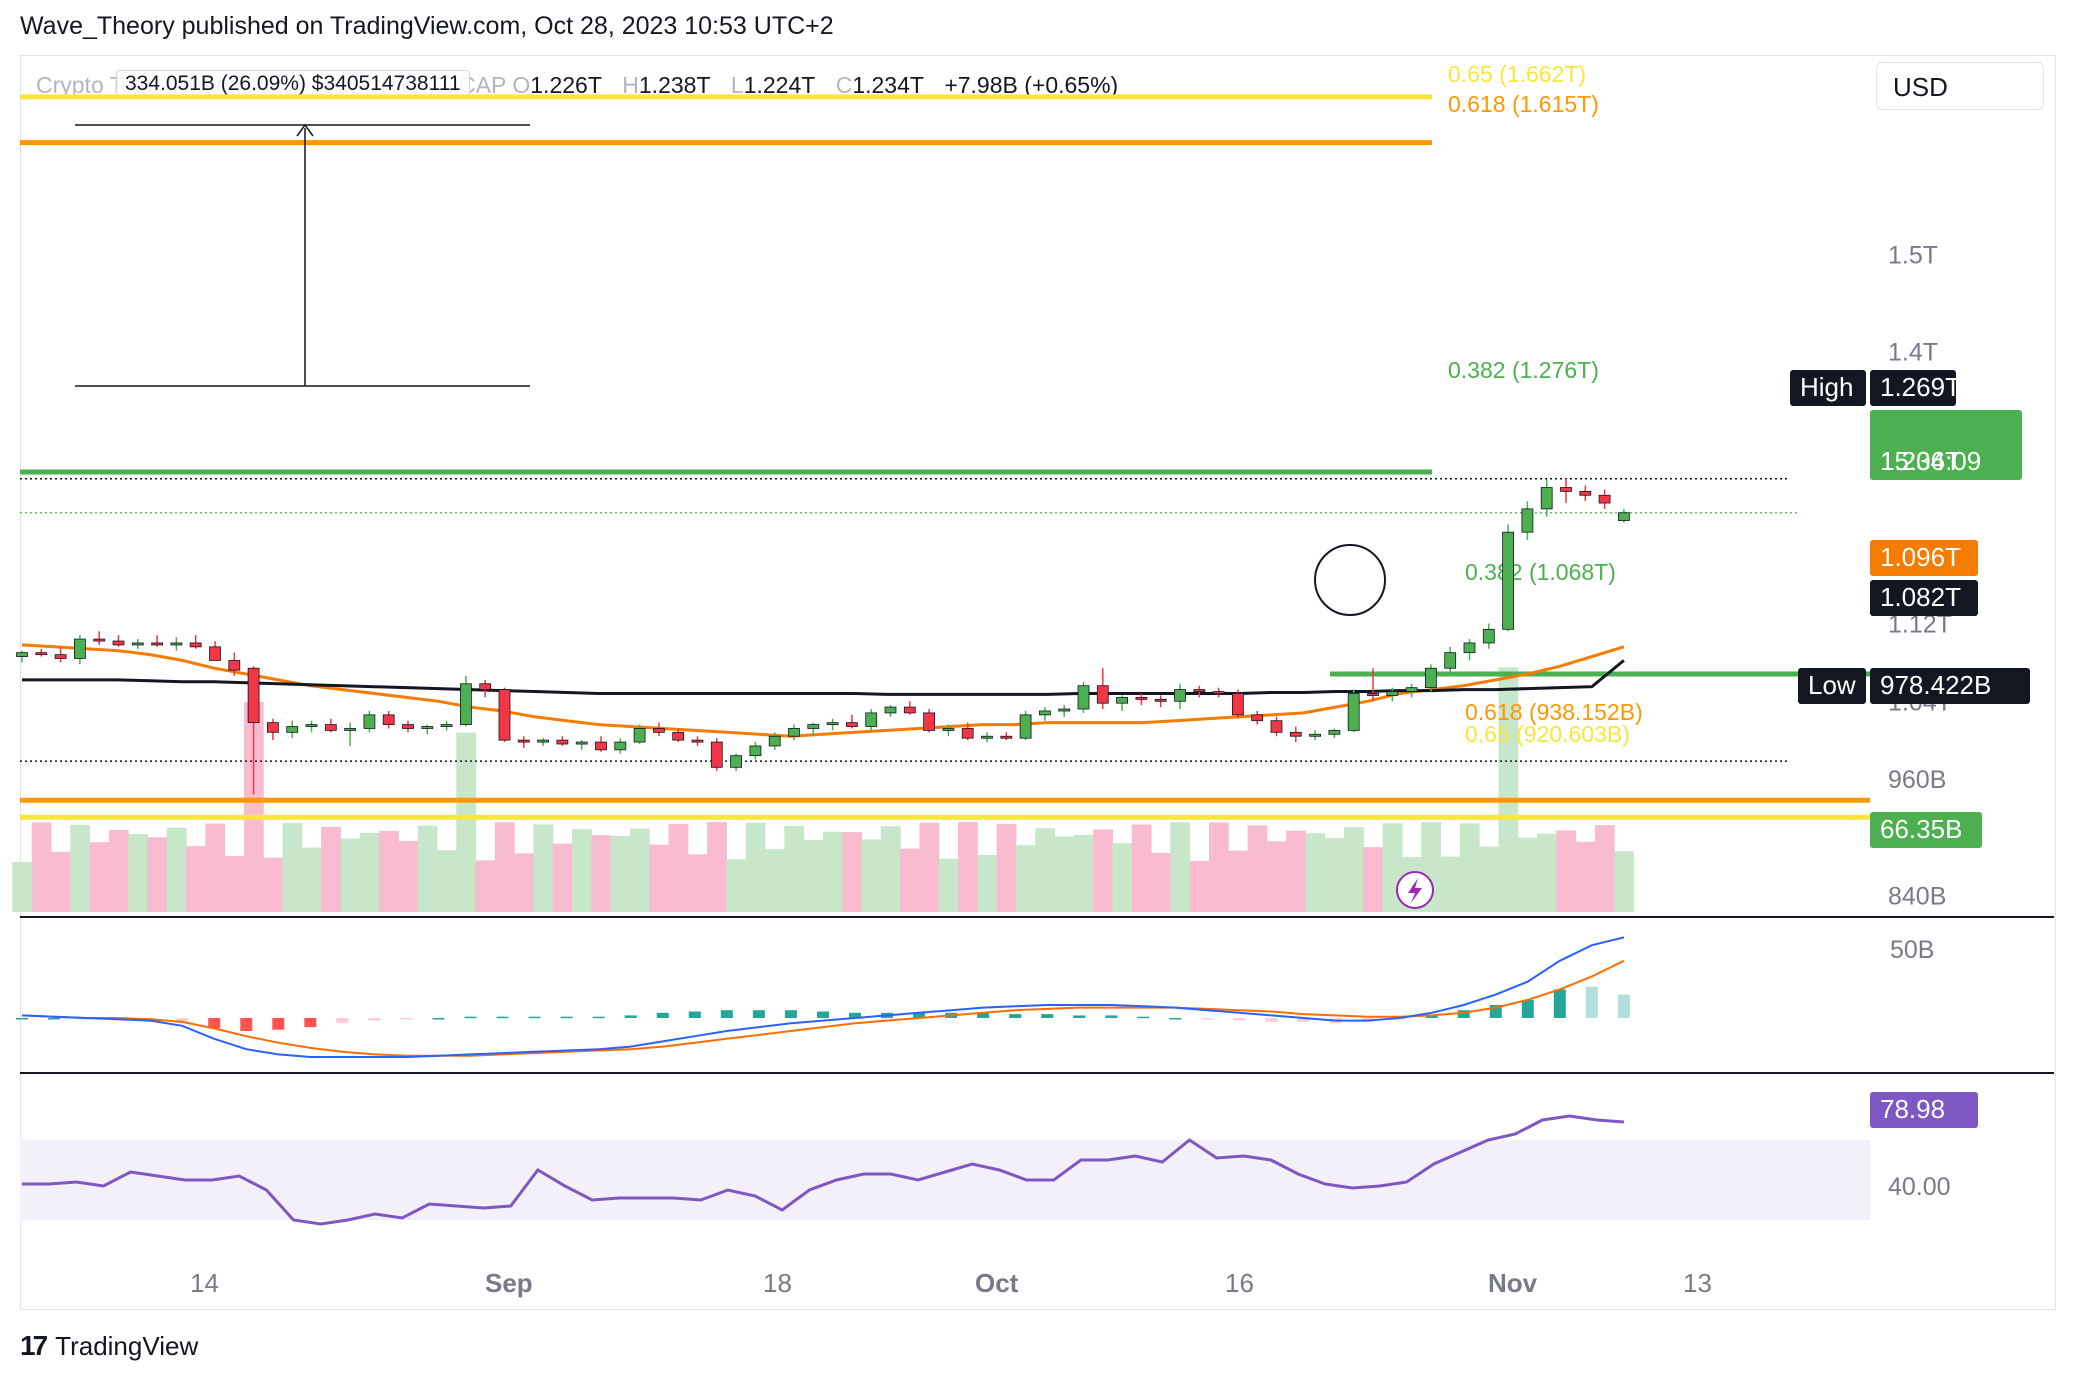 The image size is (2074, 1378). I want to click on time-axis-label: 13, so click(1697, 1283).